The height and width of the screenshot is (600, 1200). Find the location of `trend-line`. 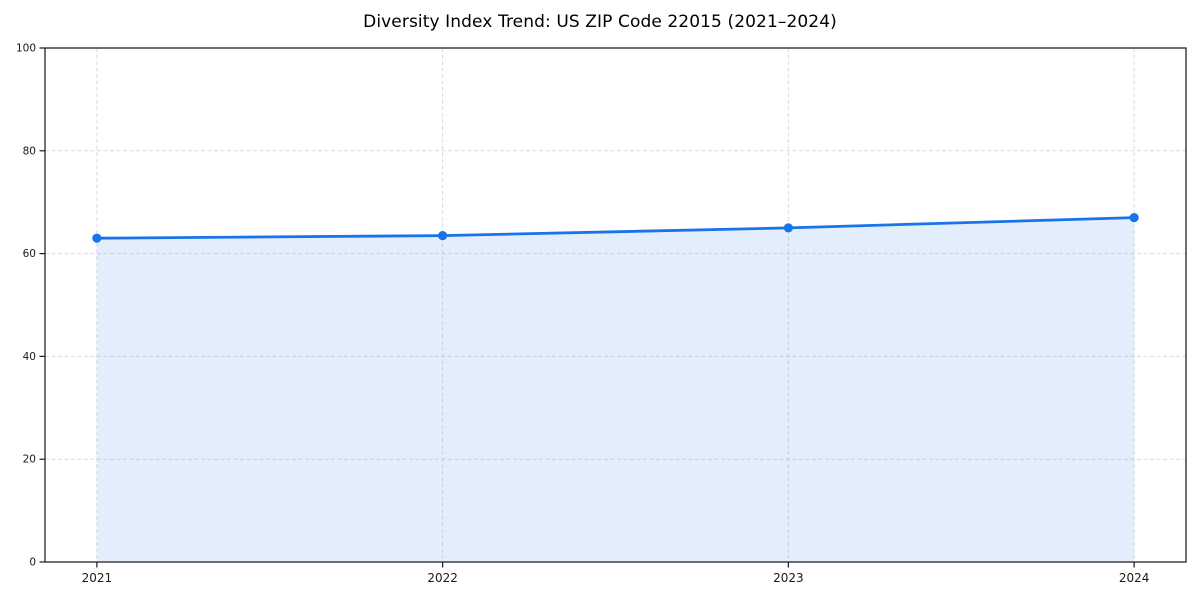

trend-line is located at coordinates (615, 228).